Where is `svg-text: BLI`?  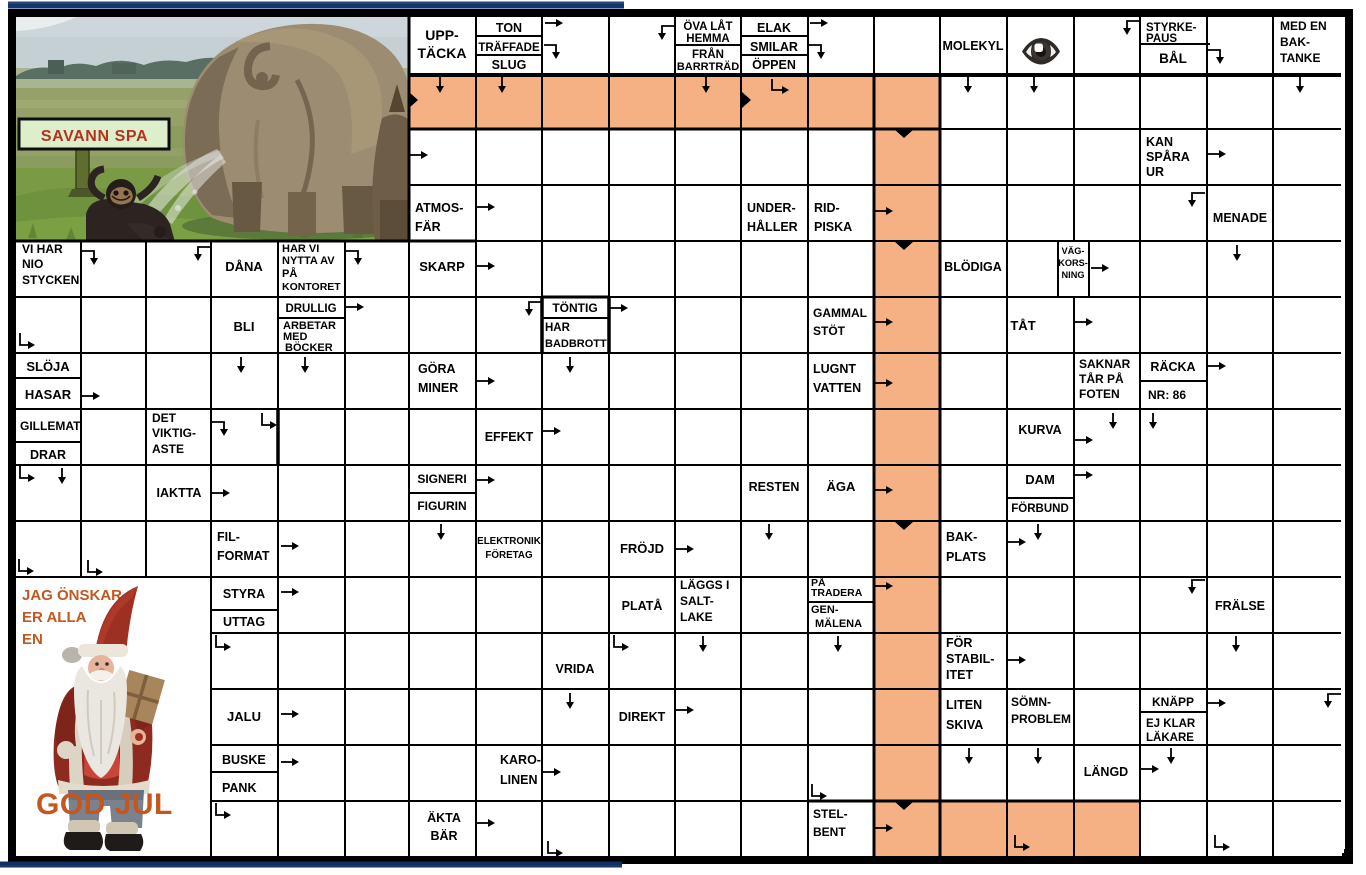 svg-text: BLI is located at coordinates (244, 326).